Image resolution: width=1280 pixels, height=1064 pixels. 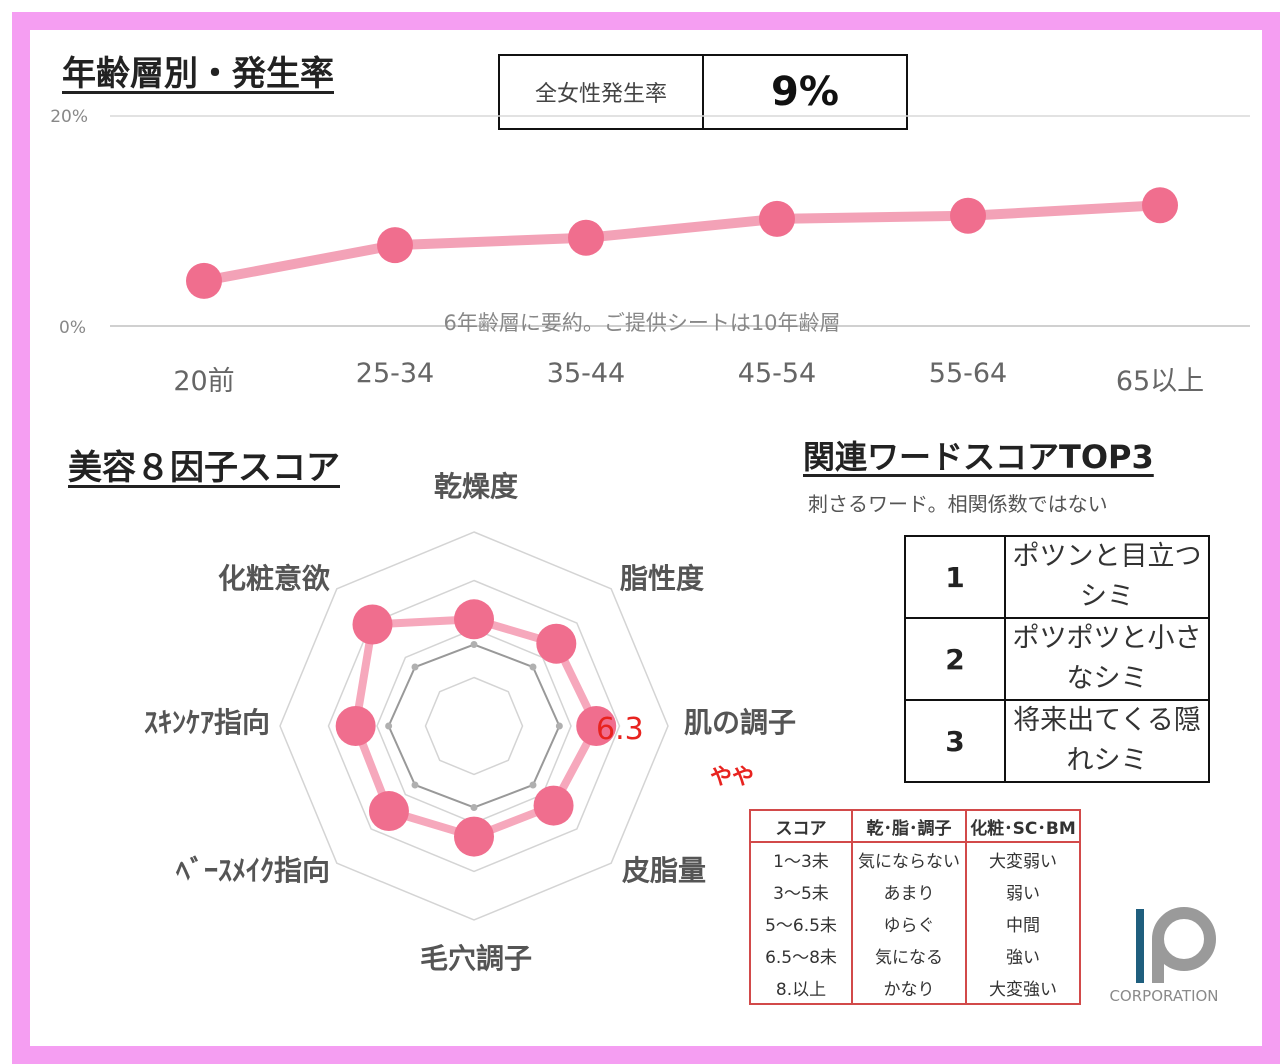 I want to click on logo-text: CORPORATION, so click(x=1163, y=996).